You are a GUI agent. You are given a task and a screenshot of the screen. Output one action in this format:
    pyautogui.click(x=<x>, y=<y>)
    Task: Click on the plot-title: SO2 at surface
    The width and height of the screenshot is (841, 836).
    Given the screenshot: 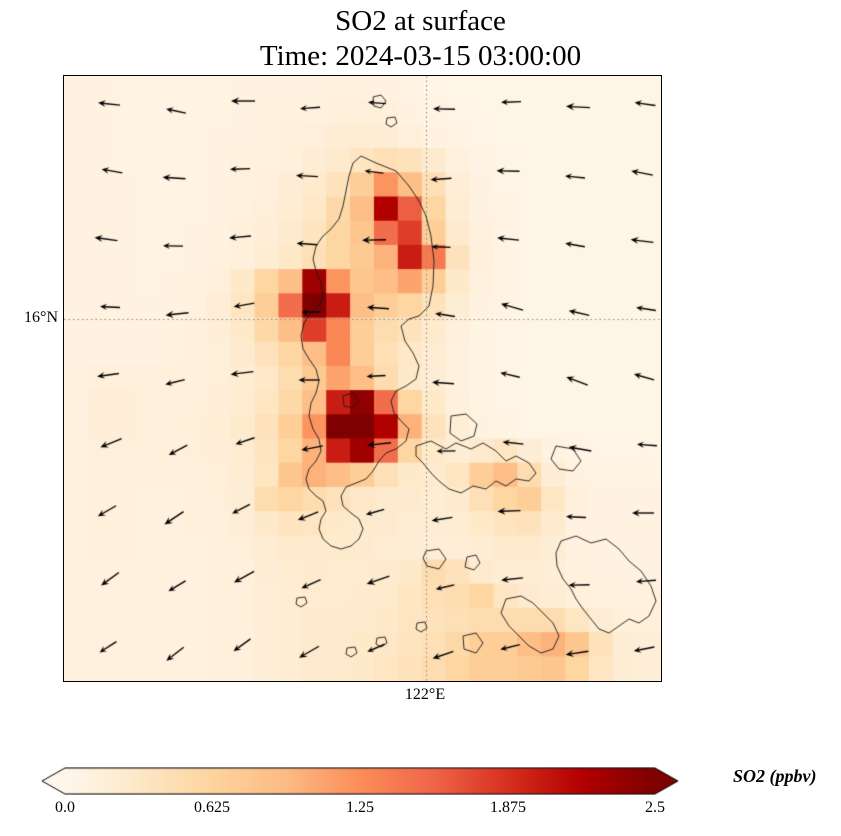 What is the action you would take?
    pyautogui.click(x=420, y=21)
    